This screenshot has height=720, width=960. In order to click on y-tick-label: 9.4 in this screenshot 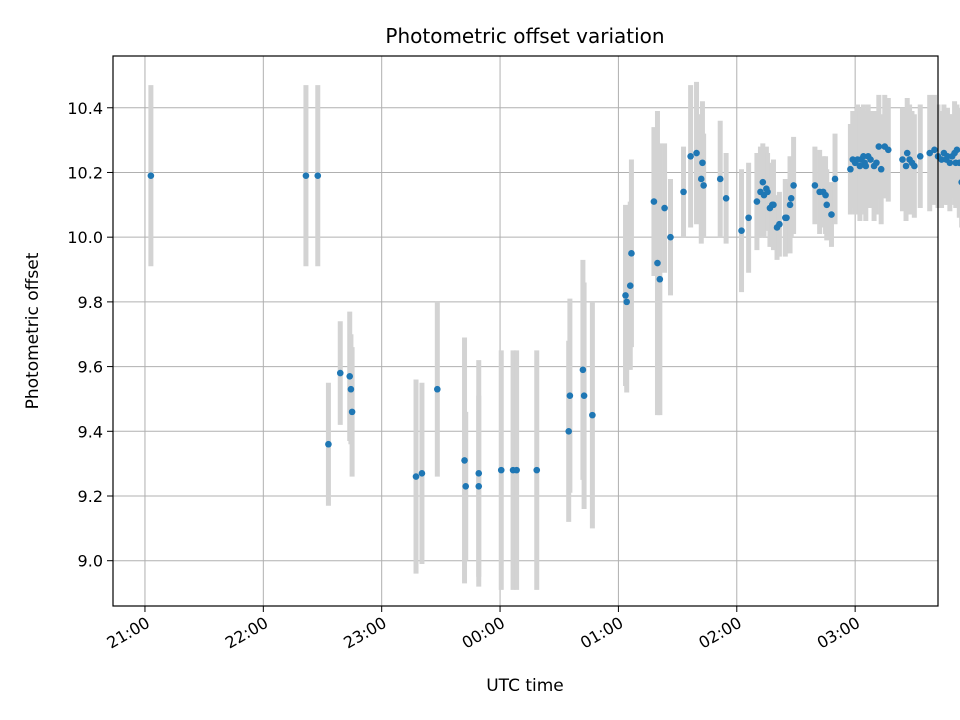, I will do `click(90, 431)`.